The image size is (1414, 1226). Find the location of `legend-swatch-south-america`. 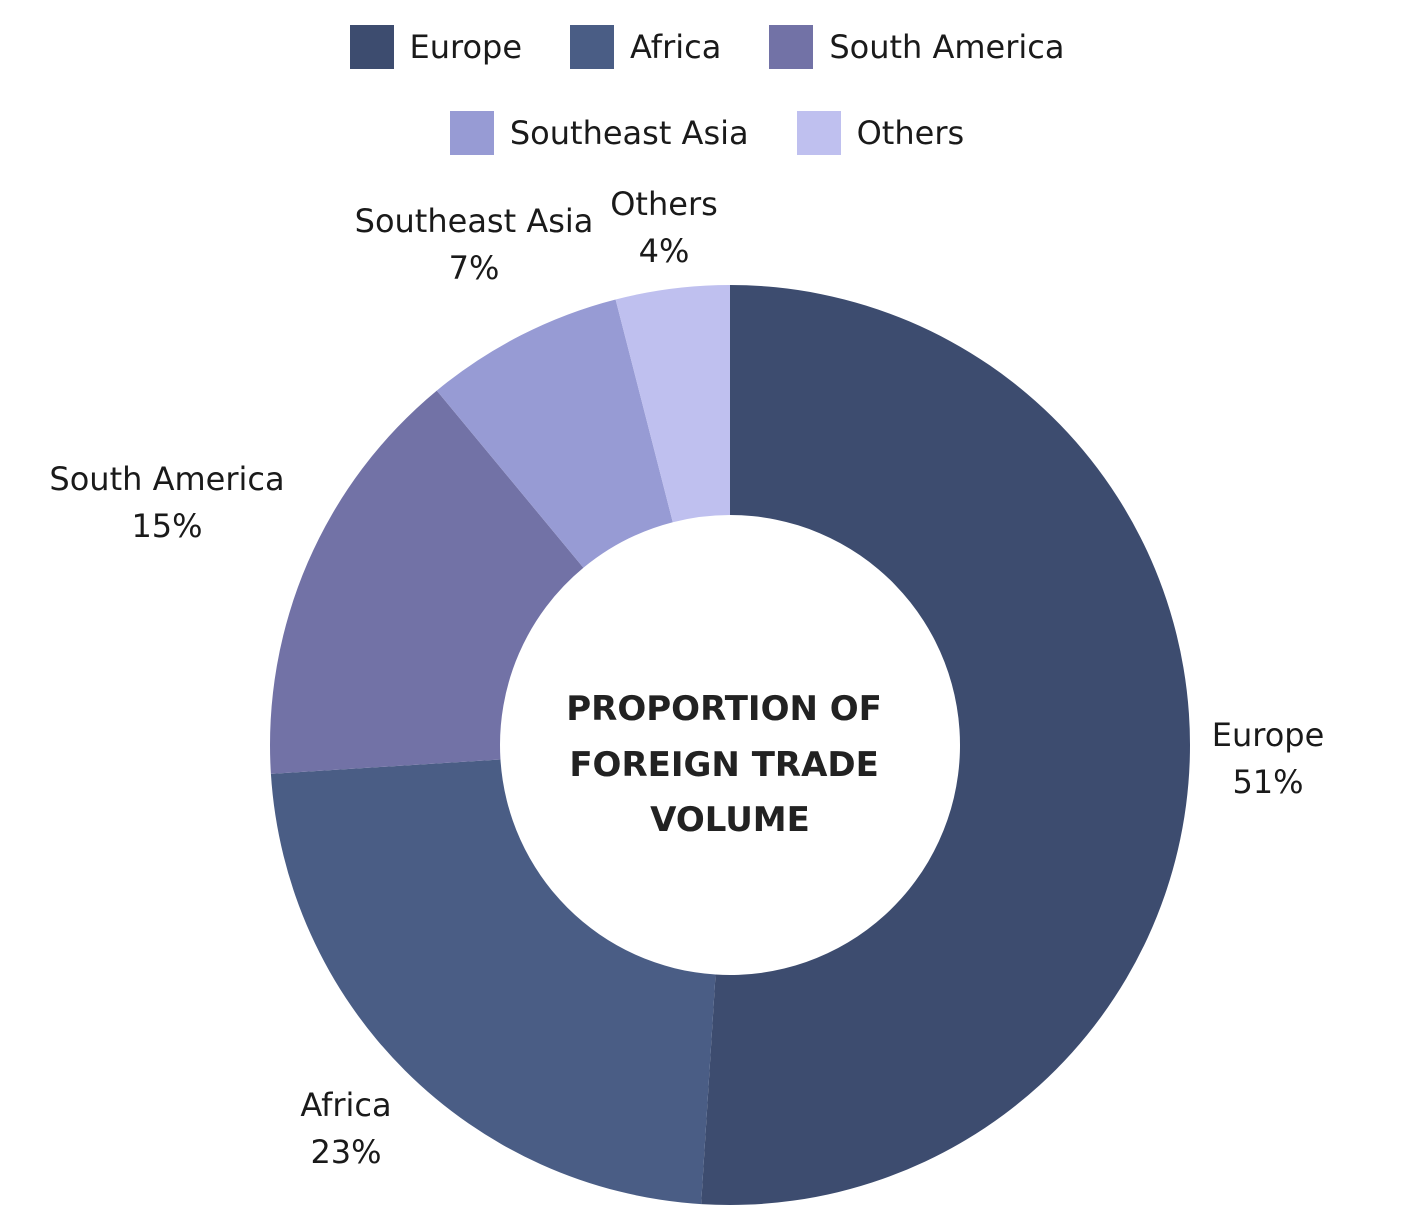

legend-swatch-south-america is located at coordinates (791, 47).